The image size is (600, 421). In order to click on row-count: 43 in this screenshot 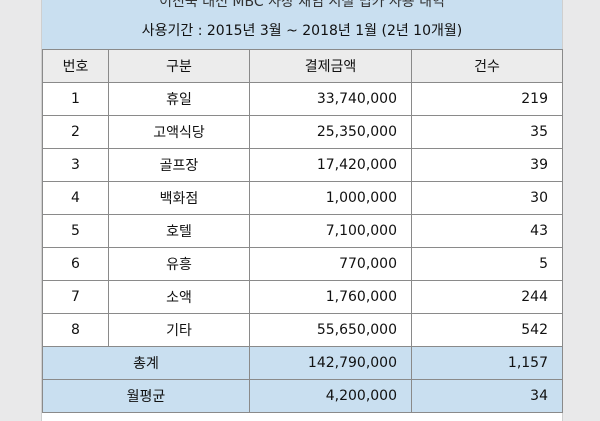, I will do `click(487, 231)`.